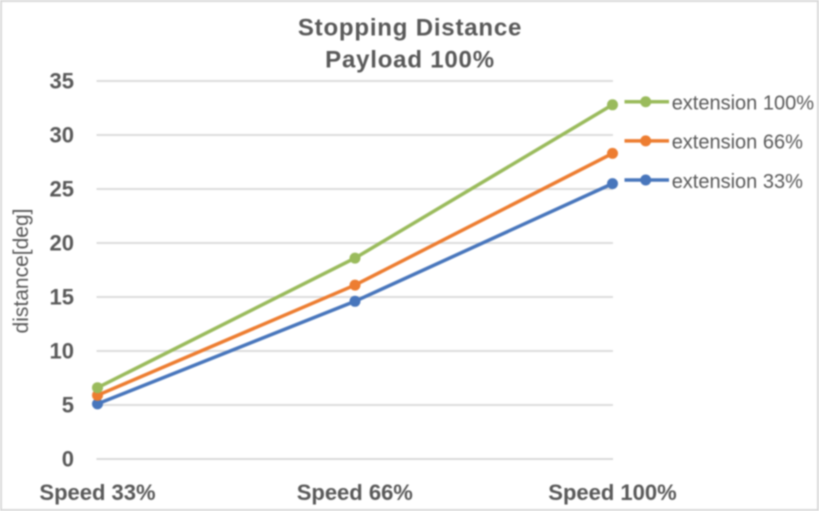  Describe the element at coordinates (62, 81) in the screenshot. I see `svg-text: 35` at that location.